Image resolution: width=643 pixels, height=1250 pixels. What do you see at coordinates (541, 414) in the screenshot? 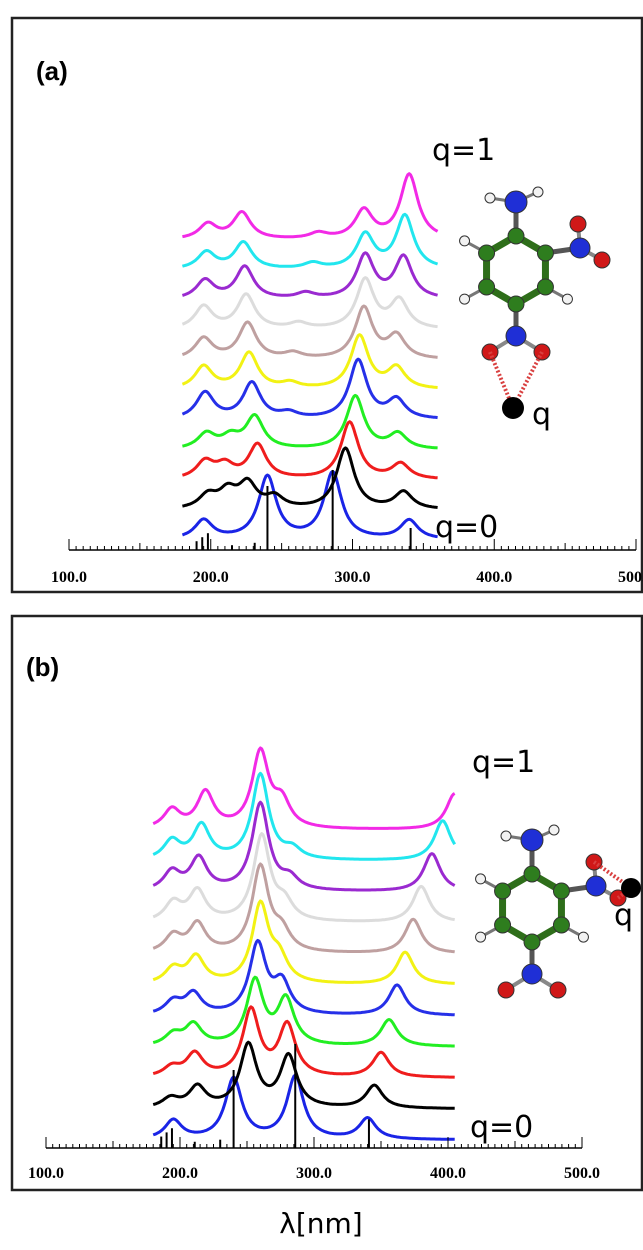
I see `panel-a-charge-label: q` at bounding box center [541, 414].